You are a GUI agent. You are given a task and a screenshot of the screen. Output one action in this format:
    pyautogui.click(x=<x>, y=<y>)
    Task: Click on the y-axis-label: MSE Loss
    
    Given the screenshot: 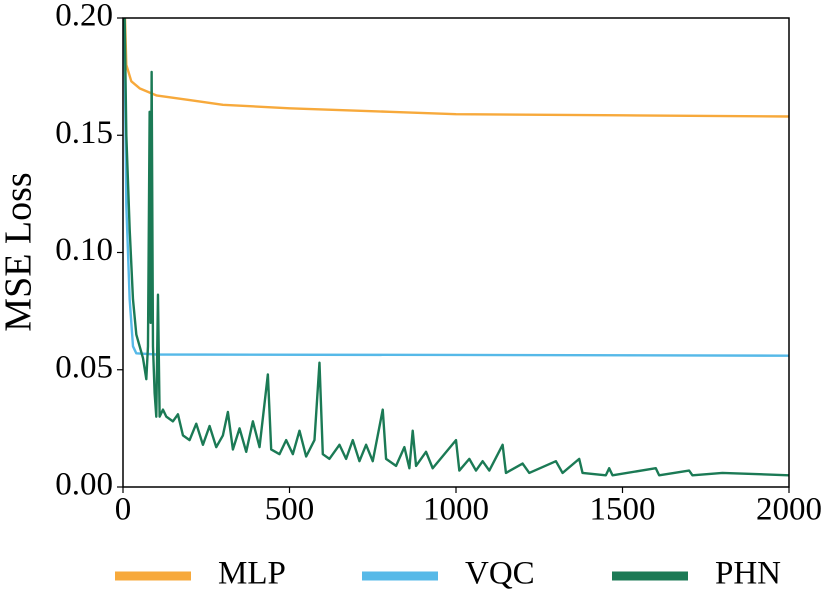 What is the action you would take?
    pyautogui.click(x=20, y=251)
    